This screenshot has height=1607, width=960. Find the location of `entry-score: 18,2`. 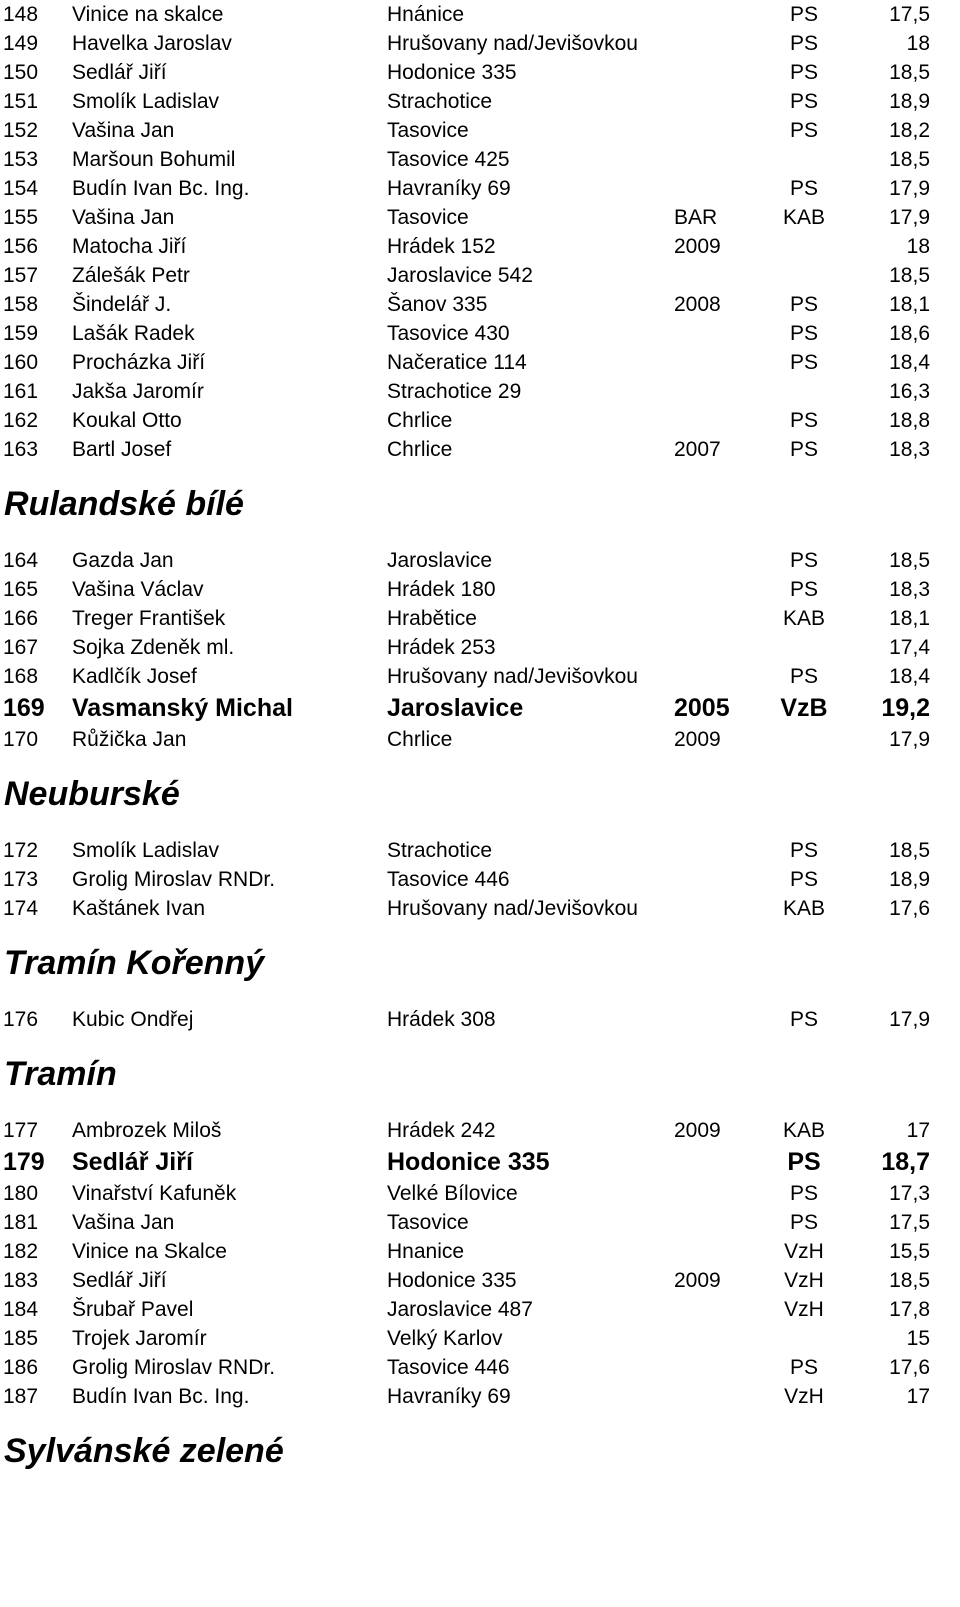

entry-score: 18,2 is located at coordinates (909, 130).